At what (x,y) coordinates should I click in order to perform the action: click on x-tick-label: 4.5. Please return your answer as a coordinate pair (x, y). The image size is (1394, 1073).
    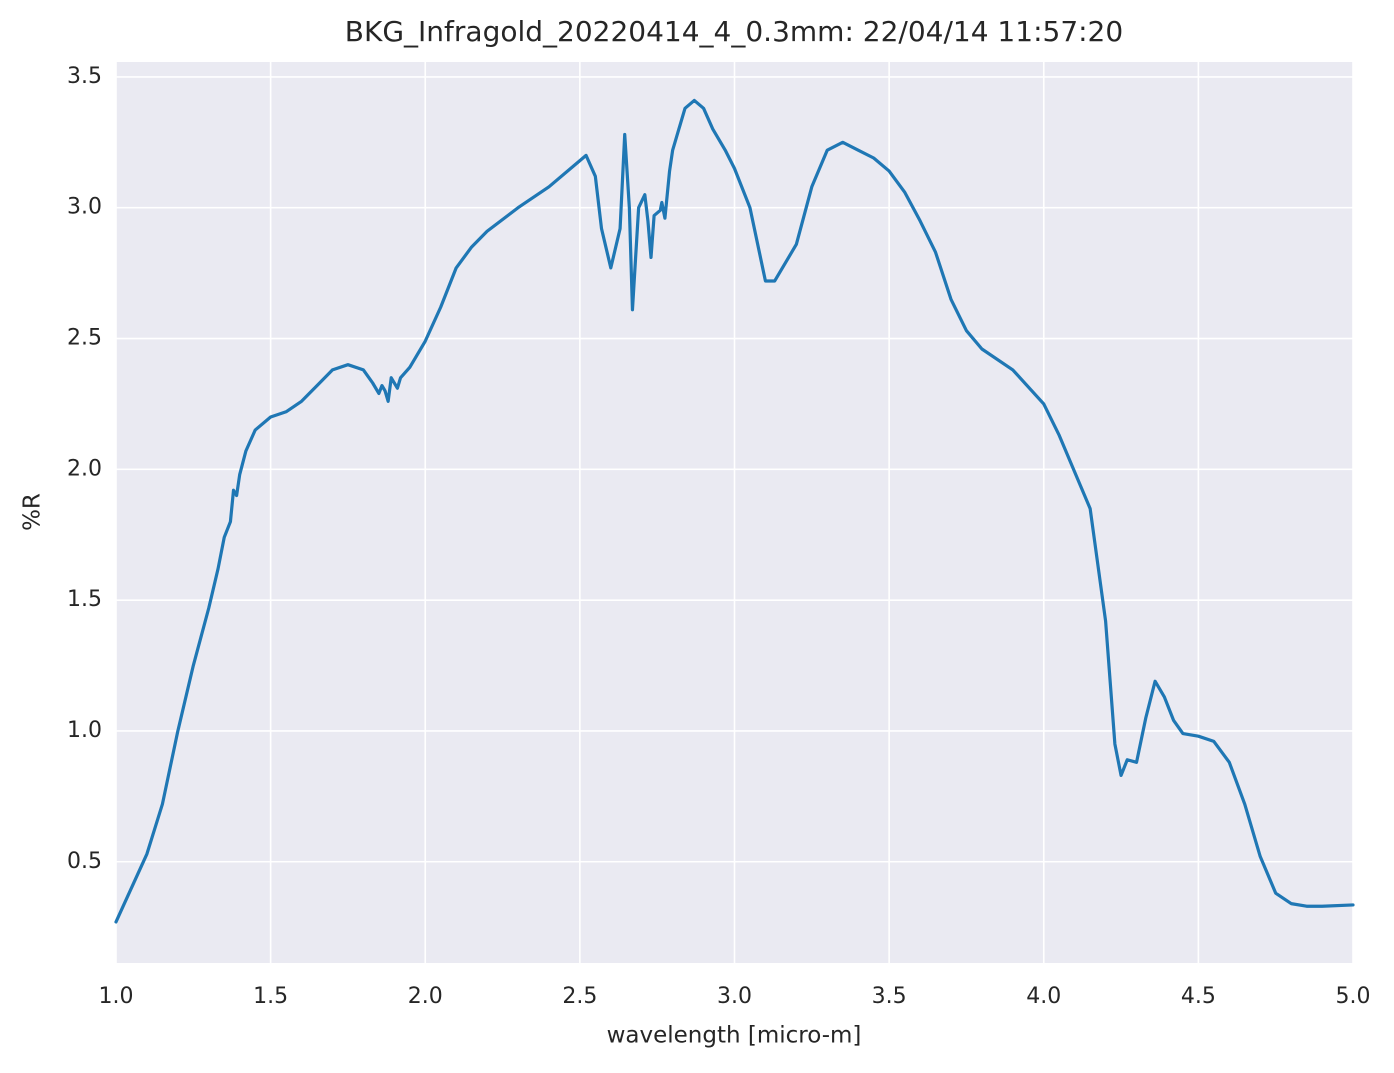
    Looking at the image, I should click on (1198, 996).